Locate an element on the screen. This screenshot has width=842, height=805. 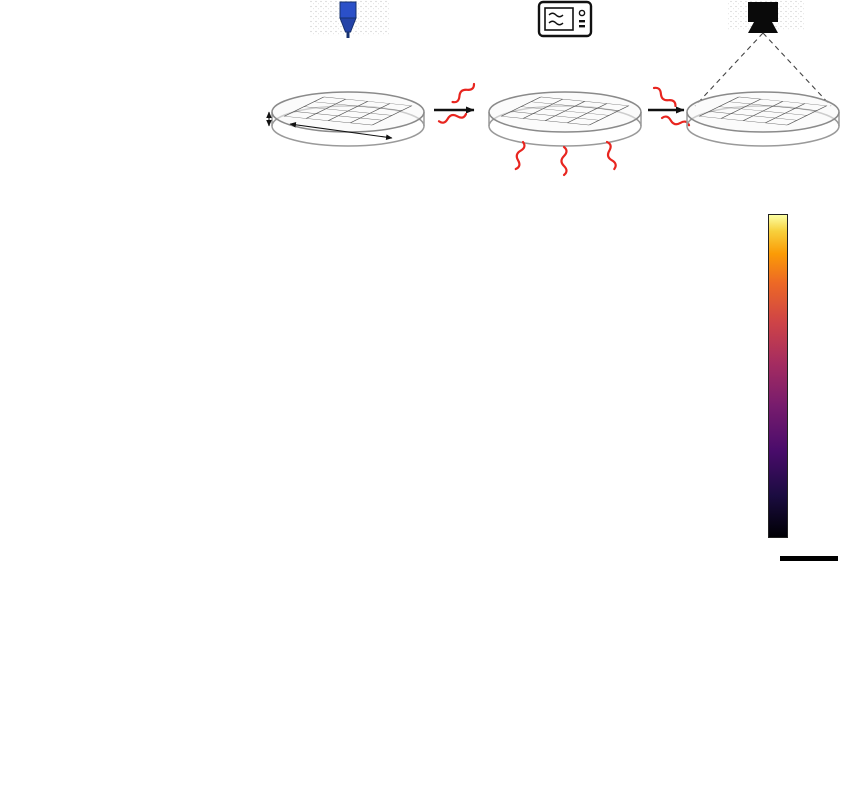
modulus-stress-chart is located at coordinates (154, 447).